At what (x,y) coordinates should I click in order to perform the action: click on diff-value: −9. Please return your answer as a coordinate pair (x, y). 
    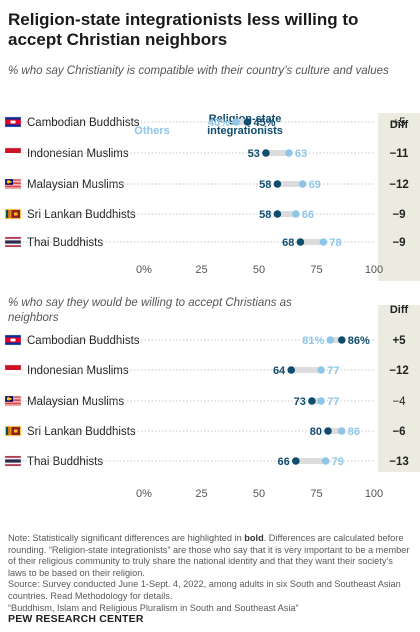
    Looking at the image, I should click on (398, 215).